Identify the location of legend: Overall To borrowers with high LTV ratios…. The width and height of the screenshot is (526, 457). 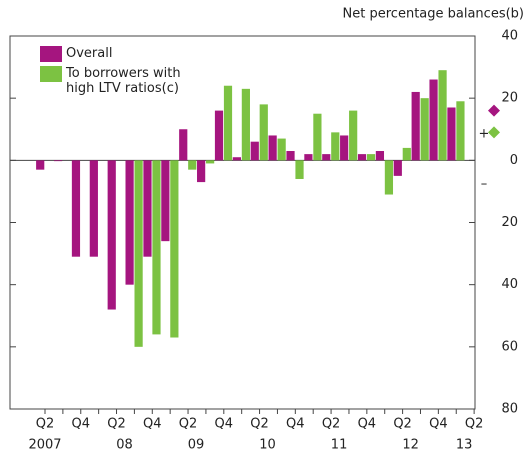
(113, 73).